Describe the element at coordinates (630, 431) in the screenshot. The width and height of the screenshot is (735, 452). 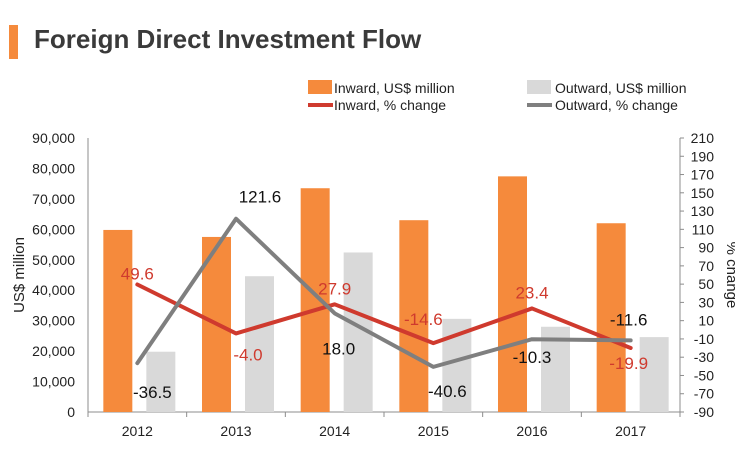
I see `x-tick-label: 2017` at that location.